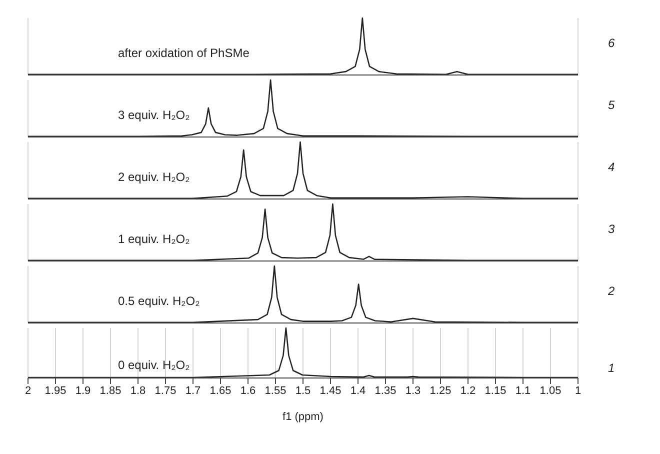  Describe the element at coordinates (154, 115) in the screenshot. I see `annotation: 3 equiv. H₂O₂` at that location.